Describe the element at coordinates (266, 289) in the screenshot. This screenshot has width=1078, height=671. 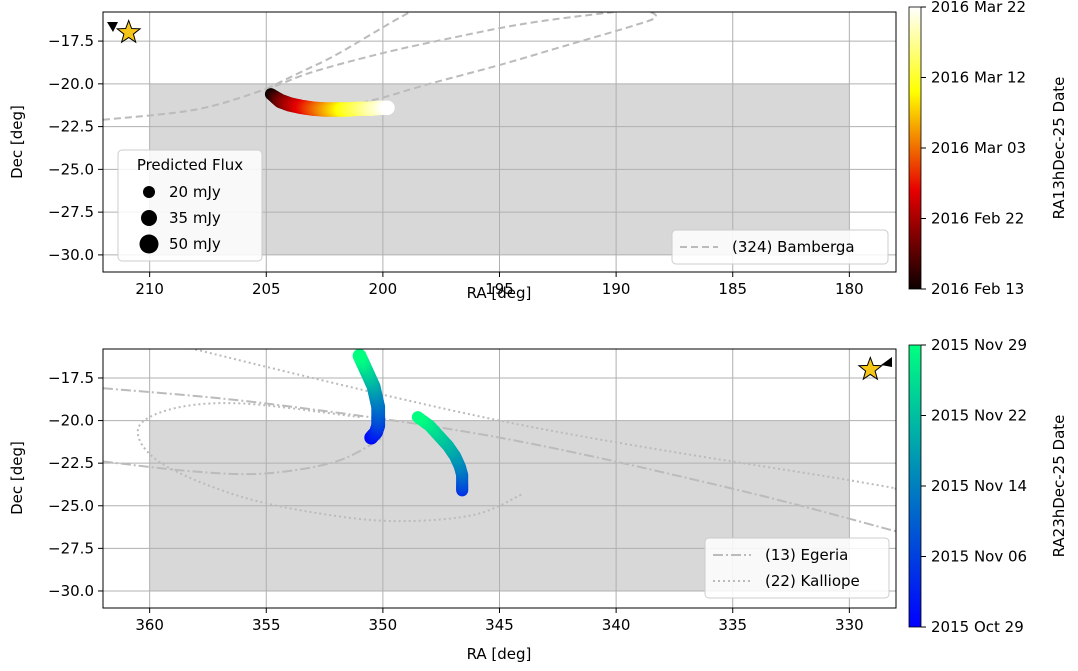
I see `top-x-tick-label: 205` at that location.